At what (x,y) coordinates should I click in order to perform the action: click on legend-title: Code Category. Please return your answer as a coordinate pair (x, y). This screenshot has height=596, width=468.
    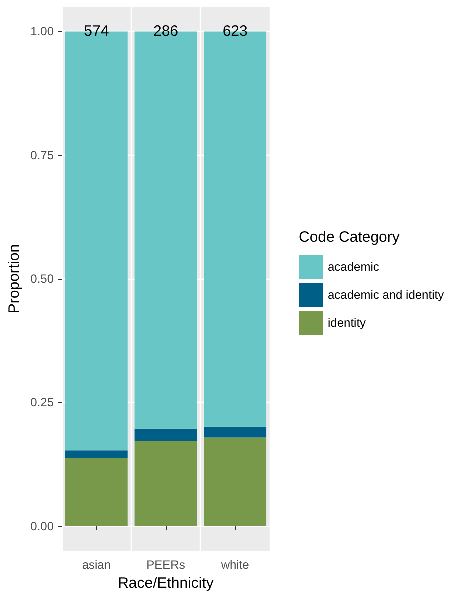
    Looking at the image, I should click on (349, 237).